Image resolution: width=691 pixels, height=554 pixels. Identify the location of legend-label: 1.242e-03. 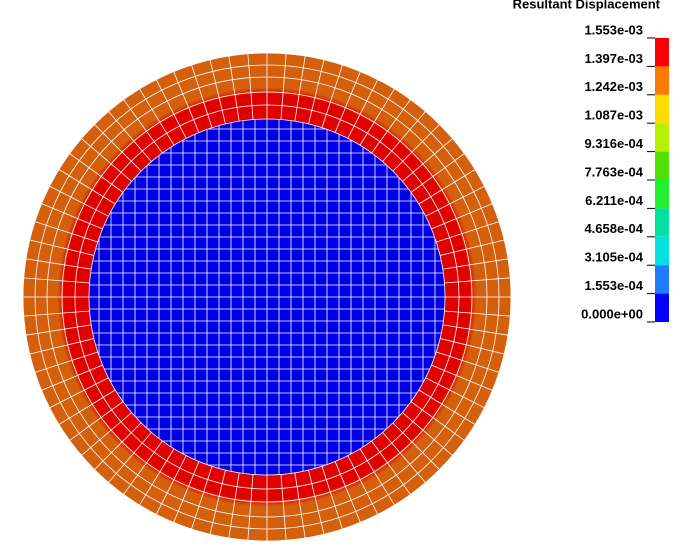
(613, 86).